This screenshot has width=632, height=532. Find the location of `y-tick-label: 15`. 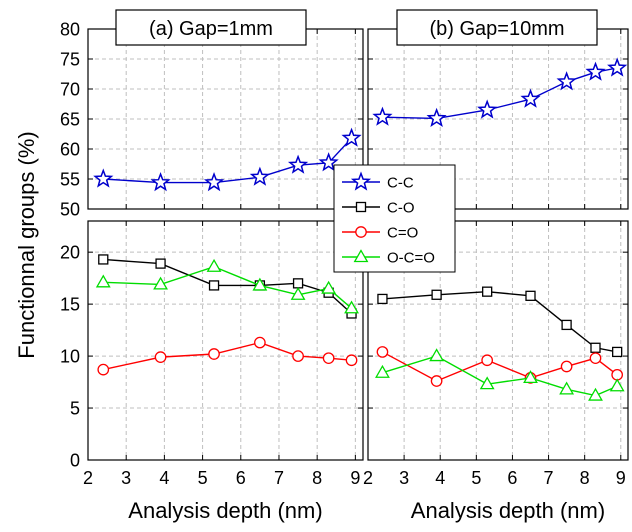

y-tick-label: 15 is located at coordinates (70, 305).